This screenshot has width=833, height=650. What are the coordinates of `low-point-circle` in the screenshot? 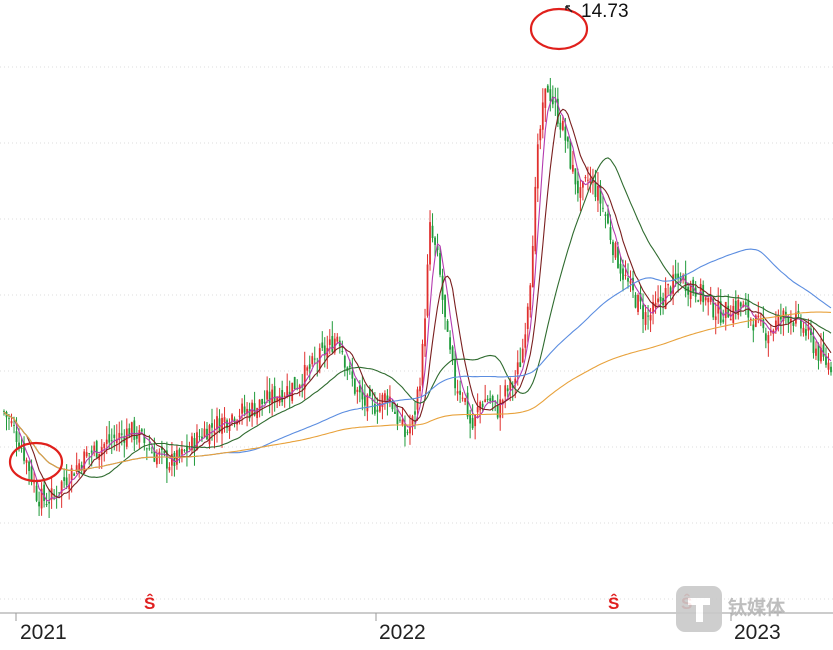 It's located at (36, 462).